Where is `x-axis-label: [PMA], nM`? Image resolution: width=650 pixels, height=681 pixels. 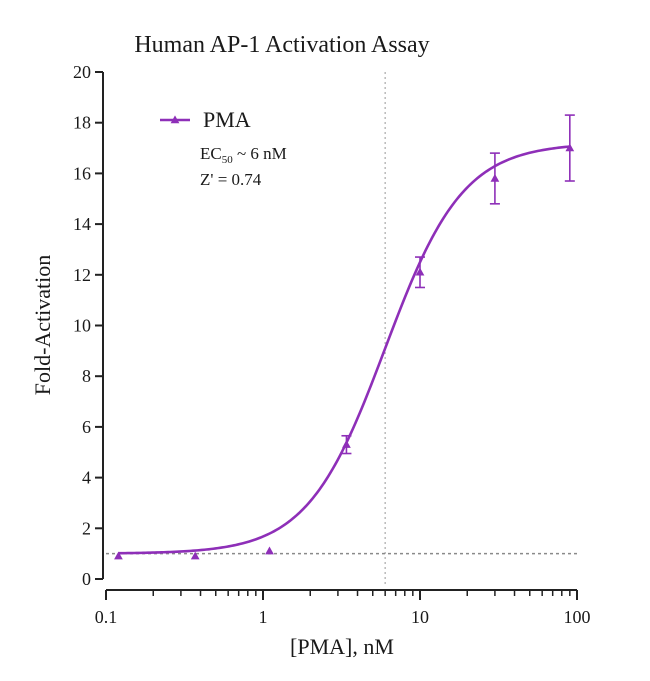
x-axis-label: [PMA], nM is located at coordinates (342, 646).